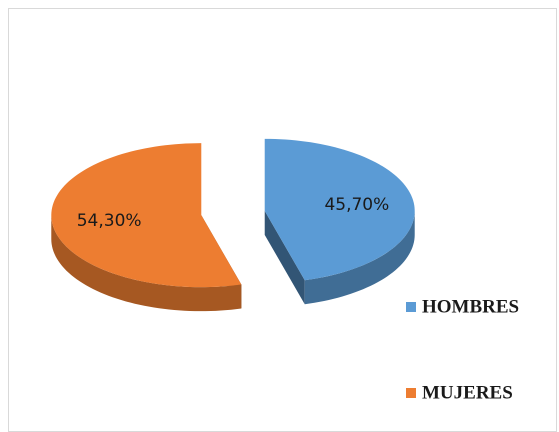 This screenshot has height=432, width=559. What do you see at coordinates (284, 257) in the screenshot?
I see `slice-cut-face` at bounding box center [284, 257].